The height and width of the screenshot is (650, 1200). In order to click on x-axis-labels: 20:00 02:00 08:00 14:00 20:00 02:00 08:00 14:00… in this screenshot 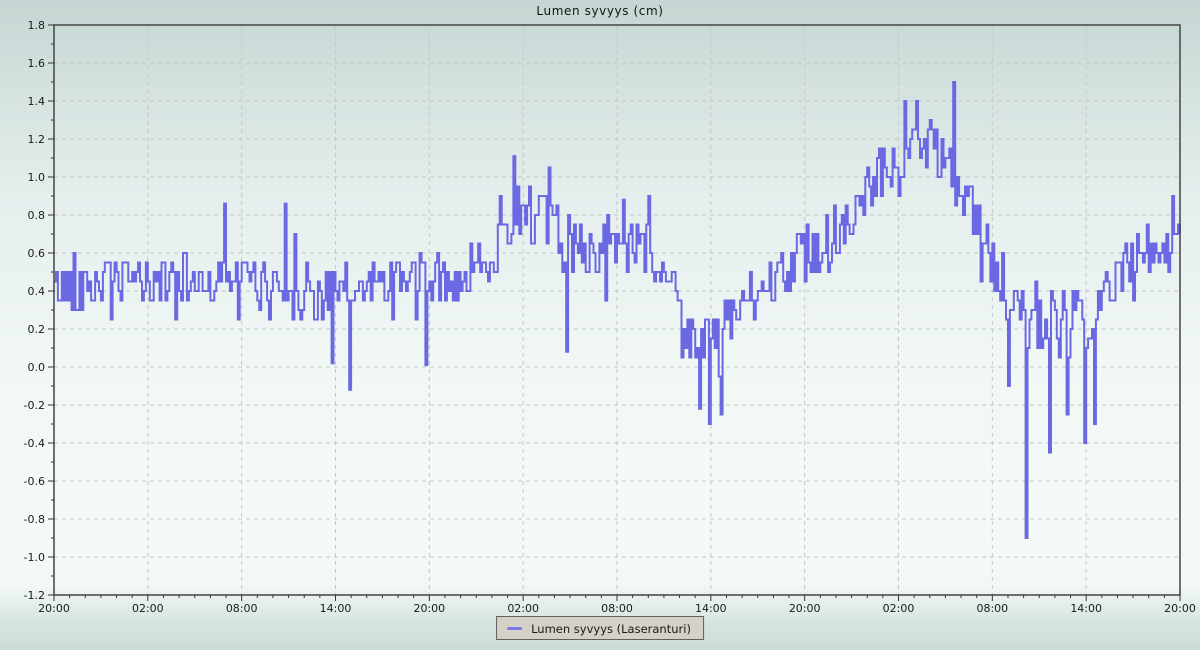, I will do `click(617, 608)`.